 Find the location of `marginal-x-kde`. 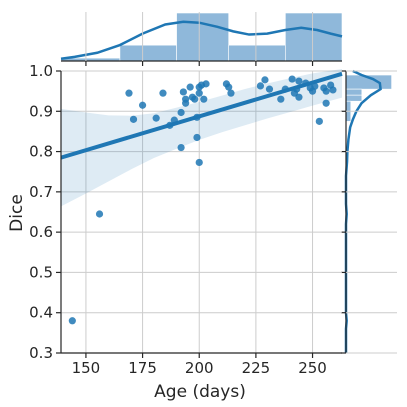

marginal-x-kde is located at coordinates (201, 40).